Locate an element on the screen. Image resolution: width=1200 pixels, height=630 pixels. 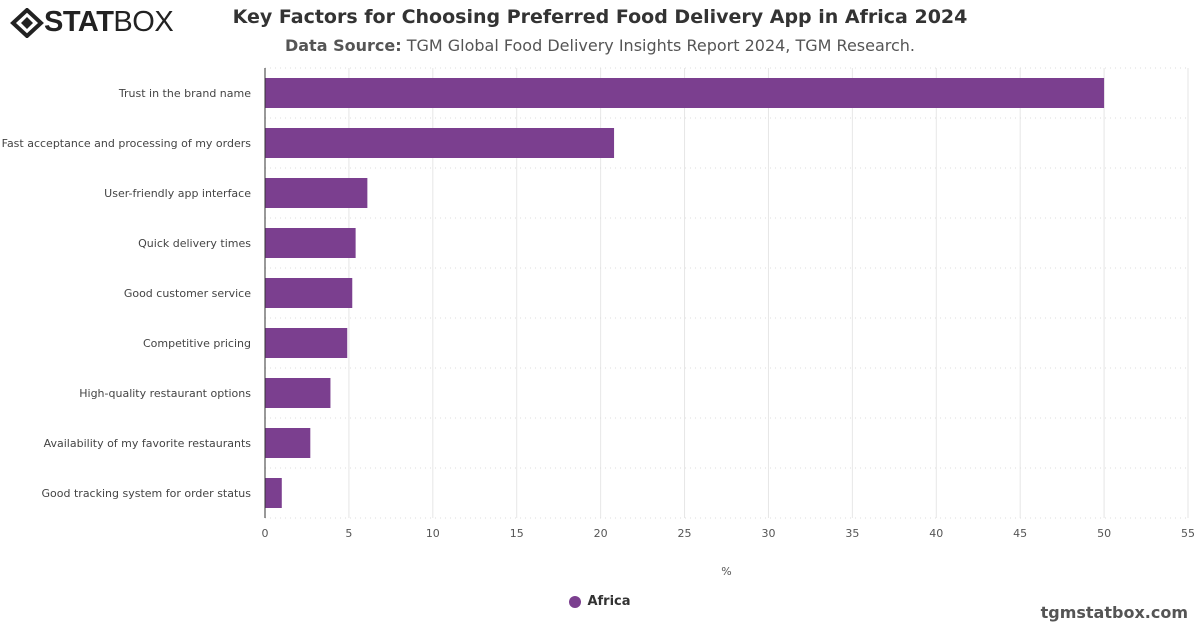
category-label: Availability of my favorite restaurants is located at coordinates (148, 443).